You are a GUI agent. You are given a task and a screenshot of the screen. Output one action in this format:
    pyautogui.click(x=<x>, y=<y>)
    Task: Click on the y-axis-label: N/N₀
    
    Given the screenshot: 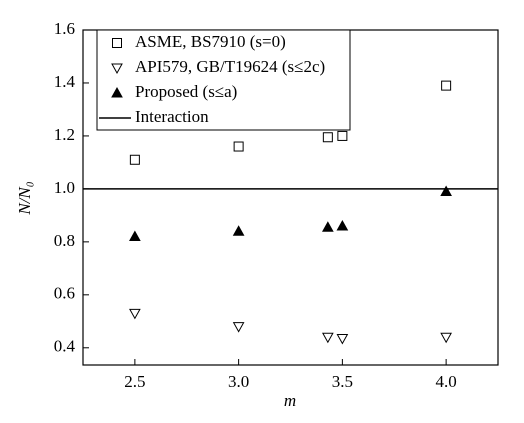 What is the action you would take?
    pyautogui.click(x=24, y=198)
    